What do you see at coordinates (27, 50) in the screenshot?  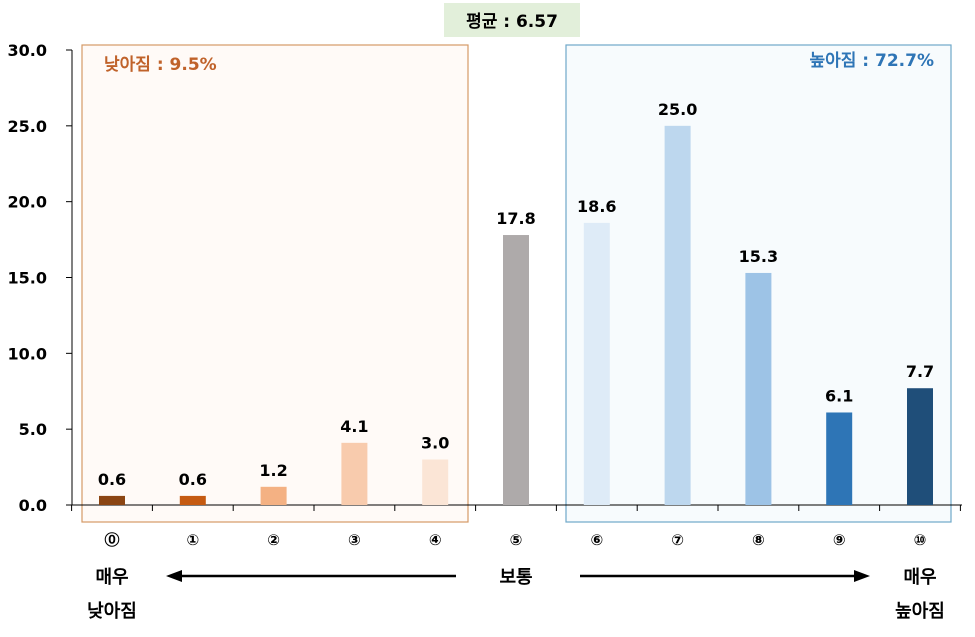 I see `y-tick-label: 30.0` at bounding box center [27, 50].